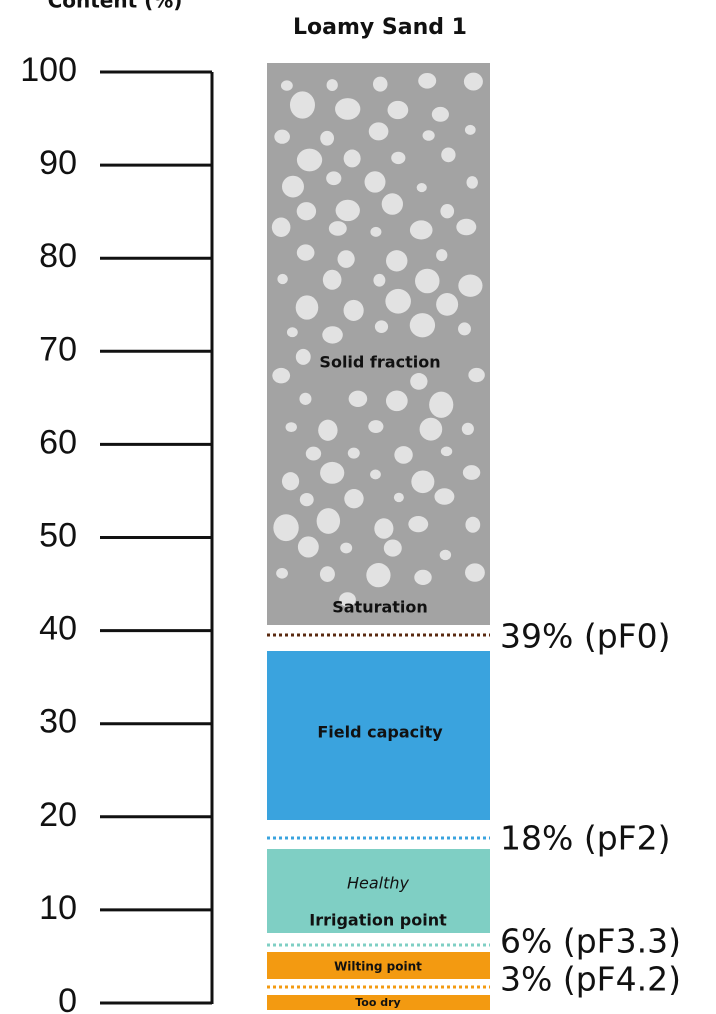  What do you see at coordinates (58, 815) in the screenshot?
I see `tick-label: 20` at bounding box center [58, 815].